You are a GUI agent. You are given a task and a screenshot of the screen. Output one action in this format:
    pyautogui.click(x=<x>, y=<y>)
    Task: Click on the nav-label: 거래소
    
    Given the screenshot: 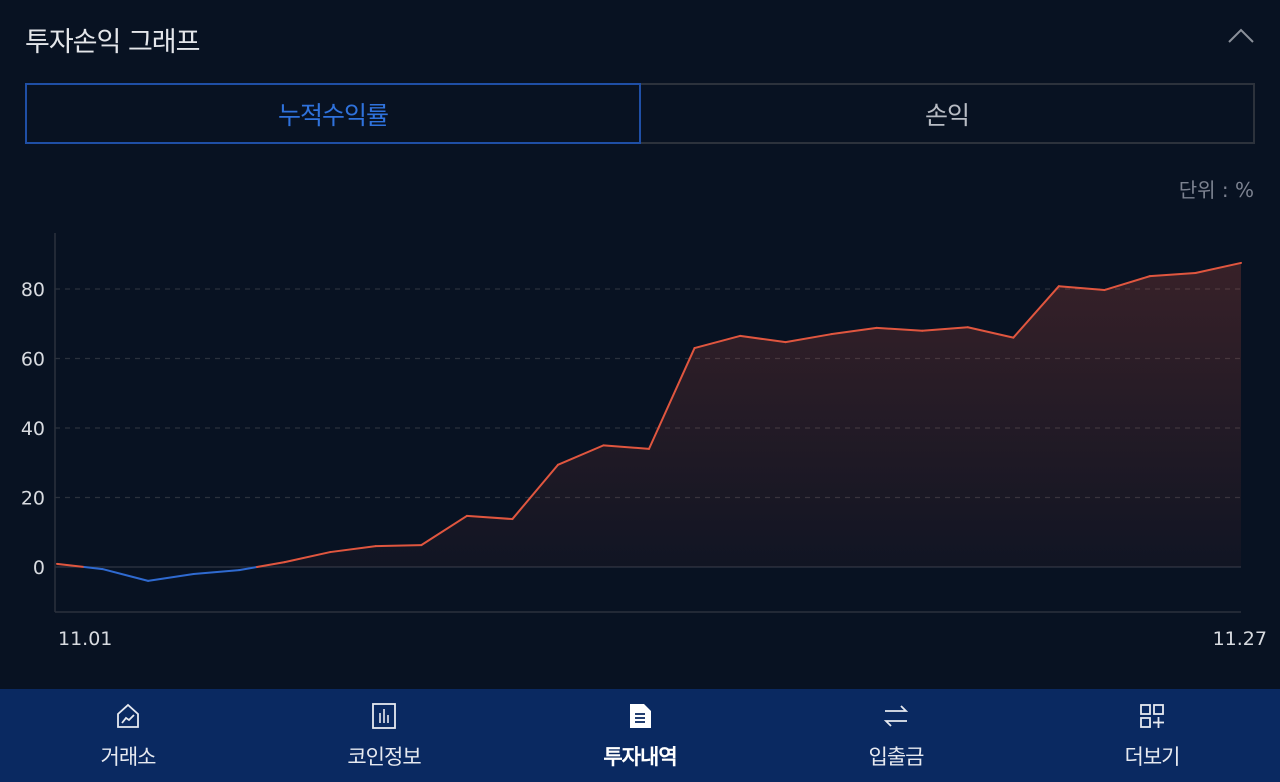 What is the action you would take?
    pyautogui.click(x=128, y=756)
    